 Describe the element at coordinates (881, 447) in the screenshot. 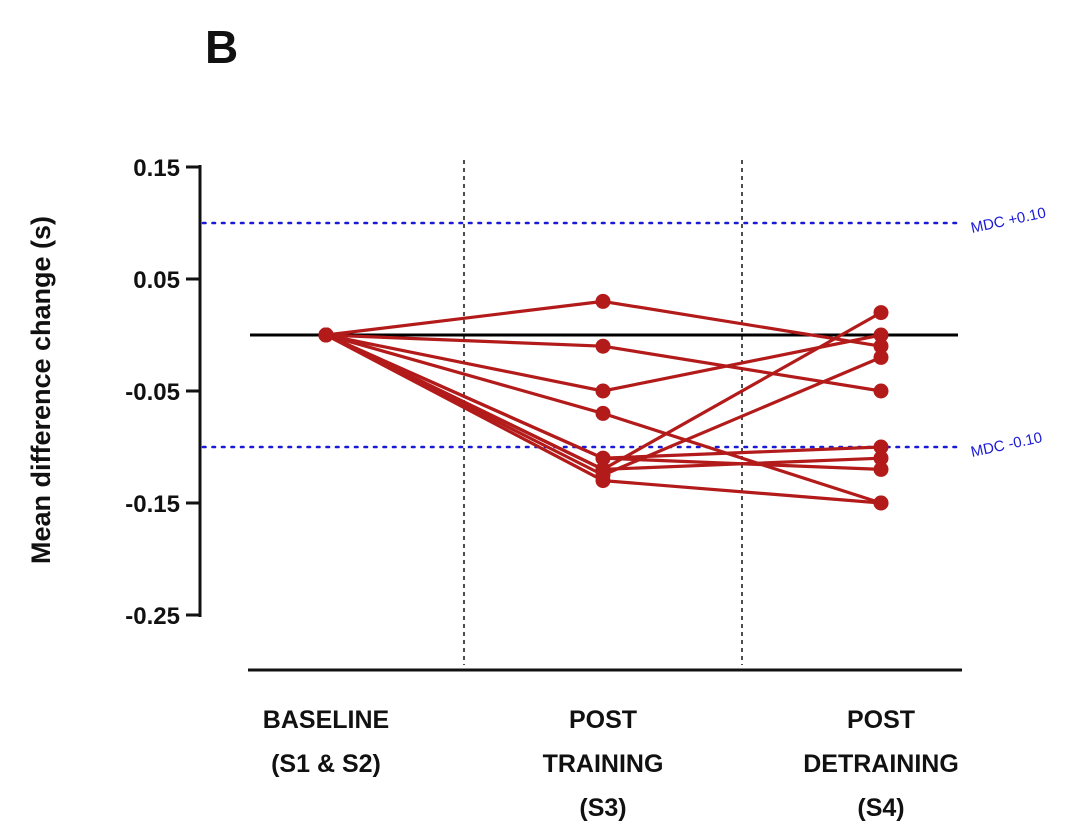

I see `data-point-s5-c3` at that location.